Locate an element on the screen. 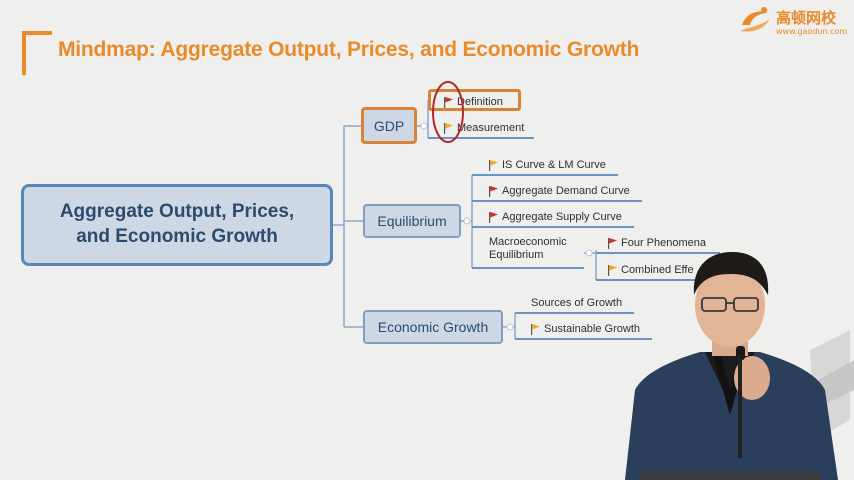 The image size is (854, 480). leaf-aggregate-supply: Aggregate Supply Curve is located at coordinates (555, 217).